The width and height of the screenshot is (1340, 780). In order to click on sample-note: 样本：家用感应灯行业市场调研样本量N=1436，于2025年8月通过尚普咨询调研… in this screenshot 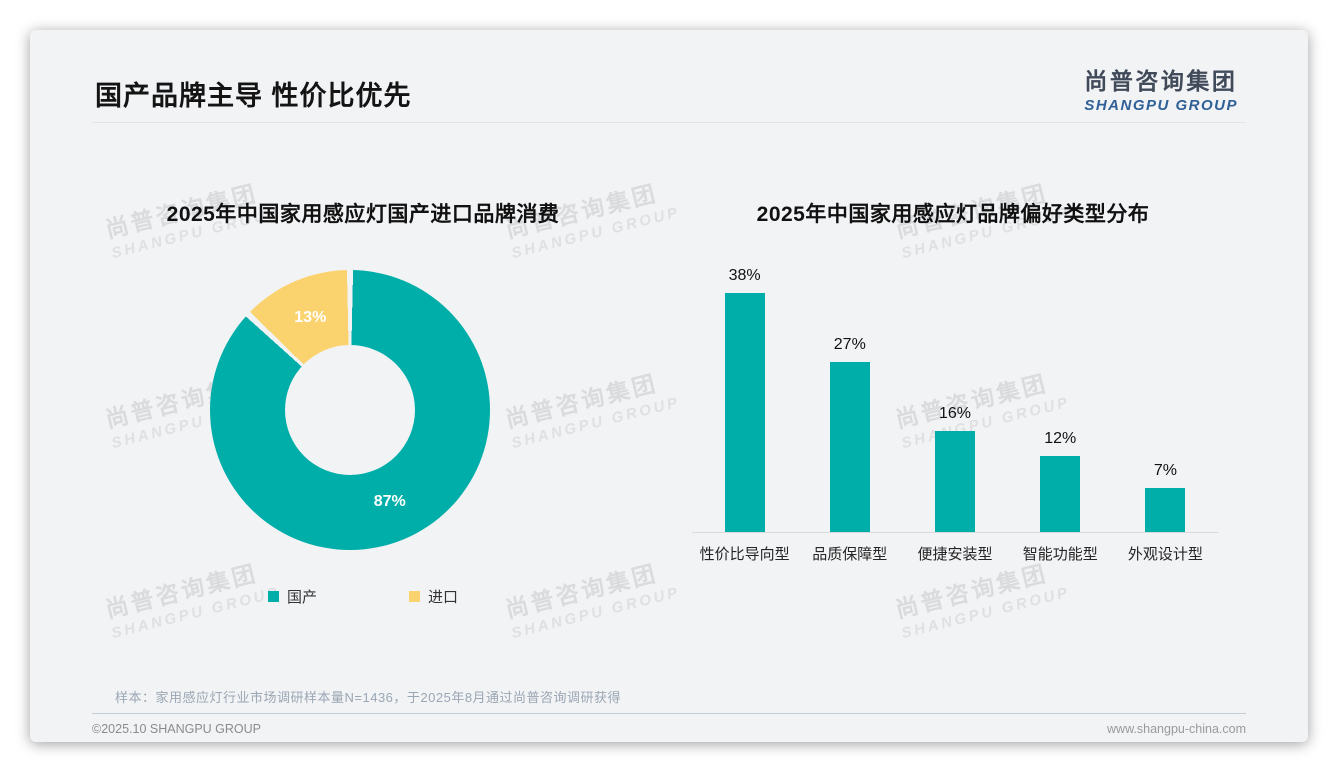, I will do `click(368, 697)`.